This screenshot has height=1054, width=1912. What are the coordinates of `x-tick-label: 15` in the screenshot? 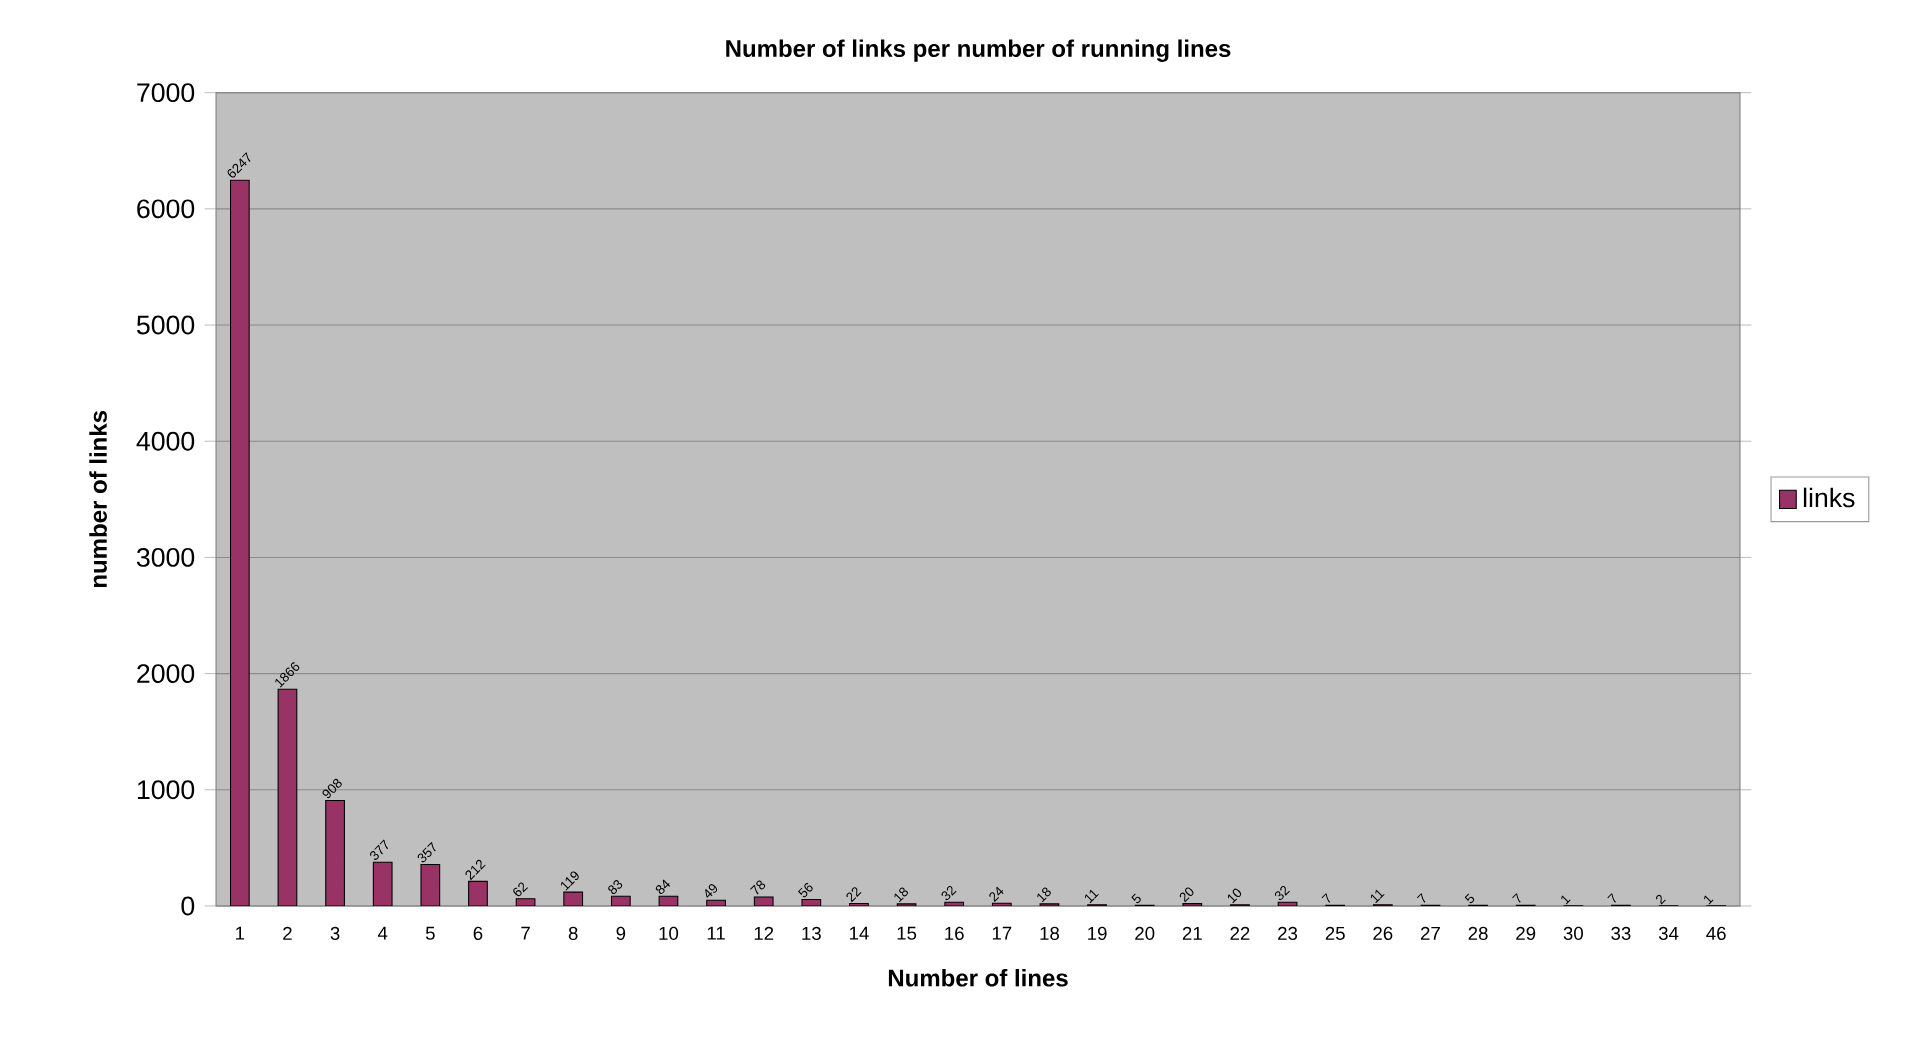 It's located at (907, 933).